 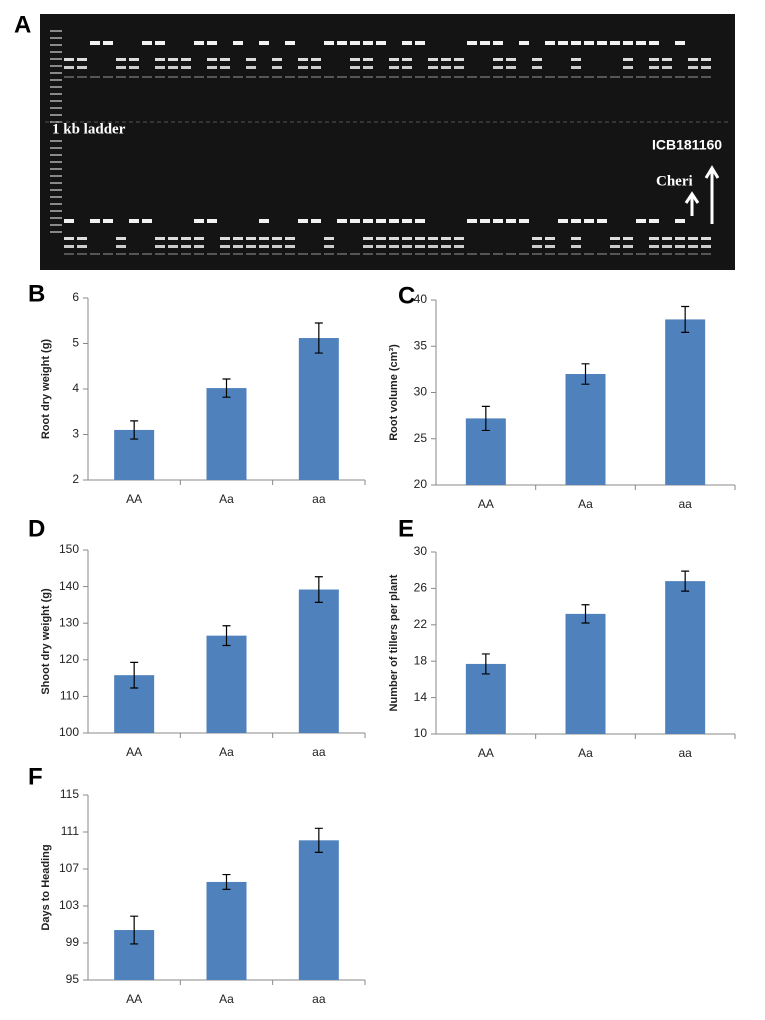 I want to click on y-tick-label: 130, so click(x=69, y=622).